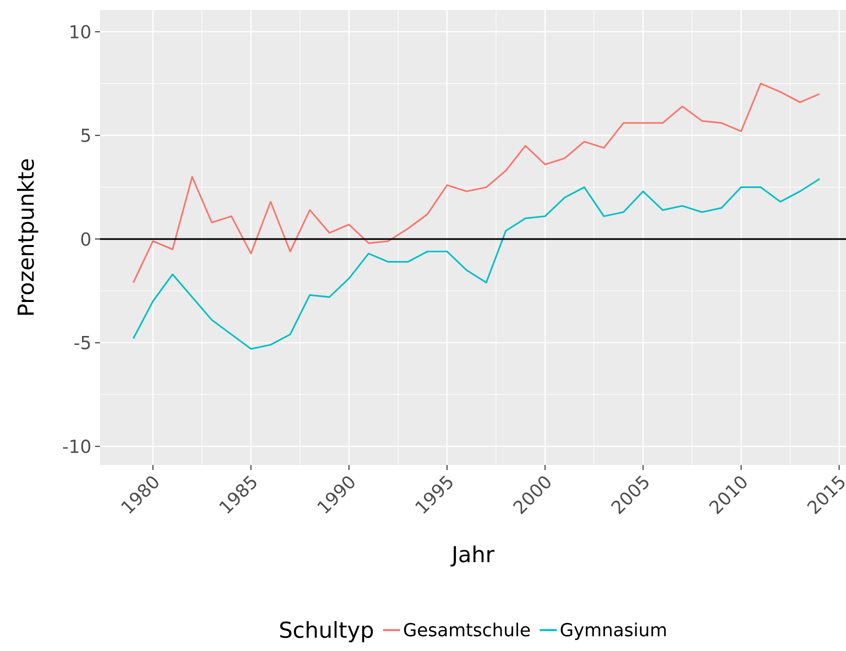  I want to click on legend-label: Gymnasium, so click(613, 631).